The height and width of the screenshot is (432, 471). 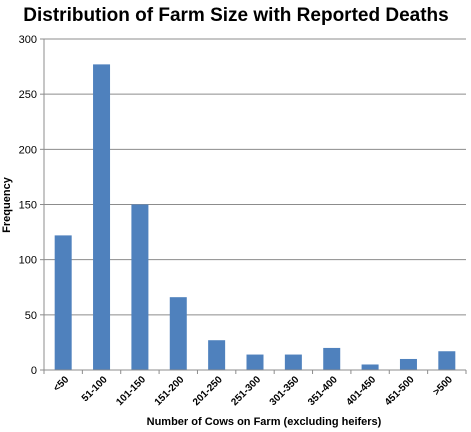 I want to click on x-tick-label: >500, so click(x=443, y=386).